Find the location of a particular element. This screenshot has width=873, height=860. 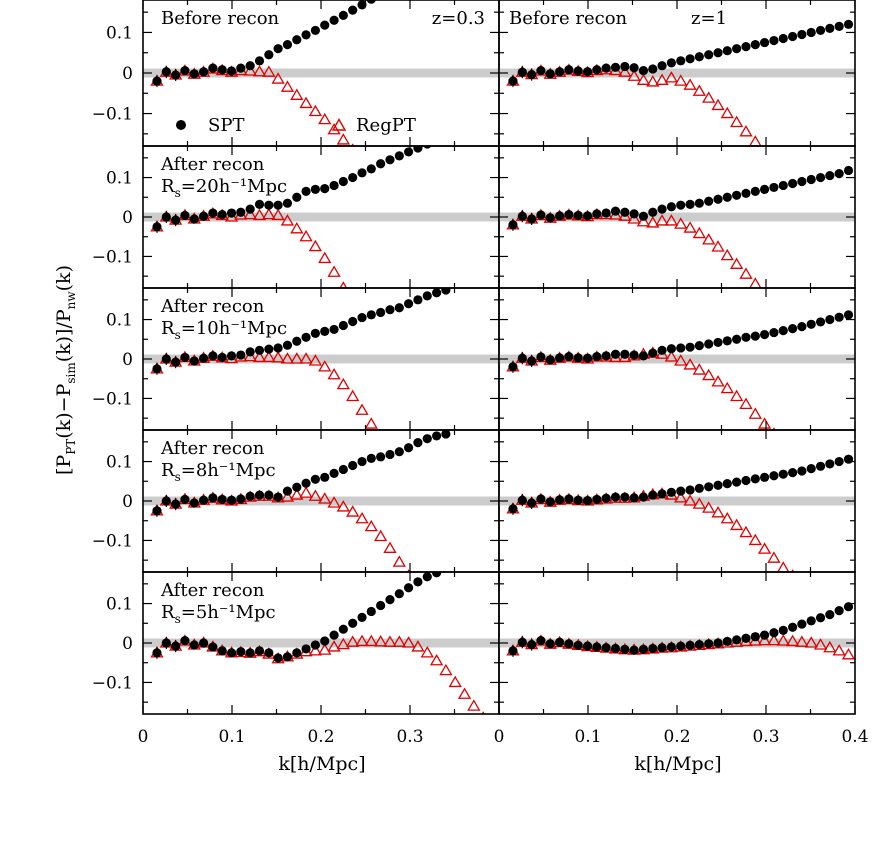

x-tick-label: 0 is located at coordinates (143, 737).